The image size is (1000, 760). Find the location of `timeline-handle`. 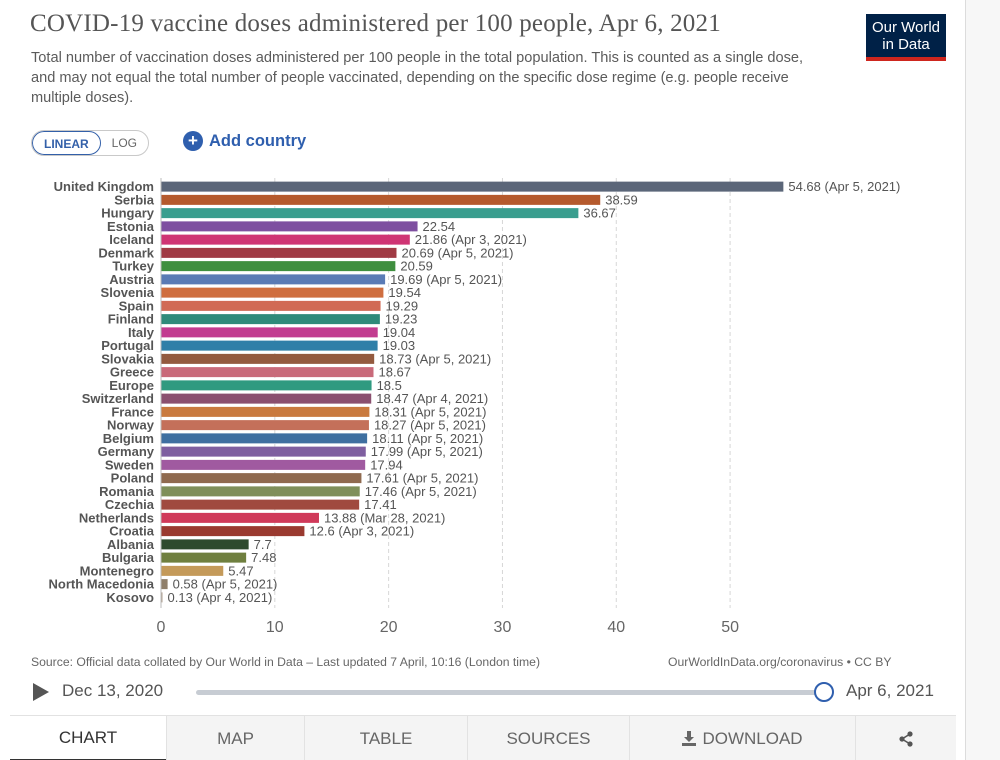

timeline-handle is located at coordinates (824, 692).